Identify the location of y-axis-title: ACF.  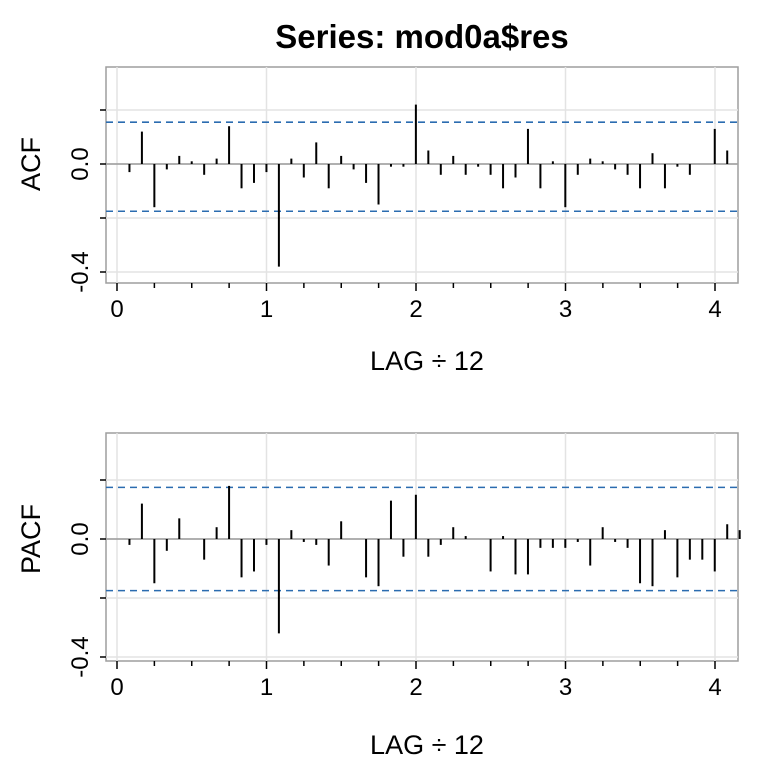
(31, 164).